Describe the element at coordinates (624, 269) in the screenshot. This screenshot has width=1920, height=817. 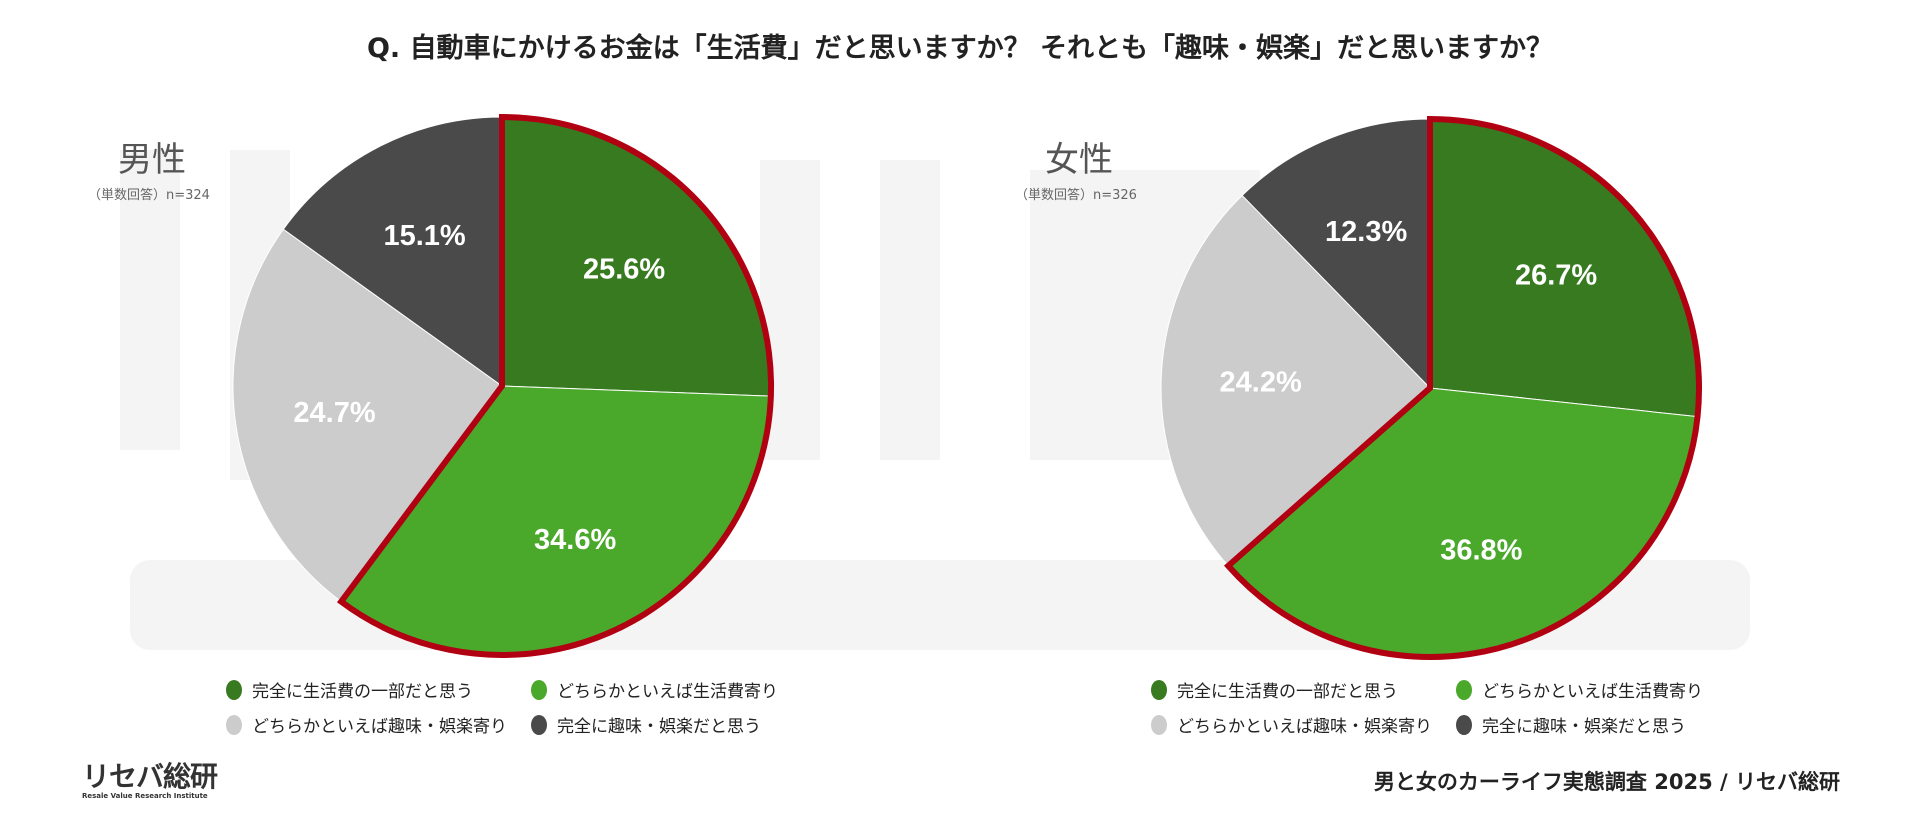
I see `data-label: 25.6%` at that location.